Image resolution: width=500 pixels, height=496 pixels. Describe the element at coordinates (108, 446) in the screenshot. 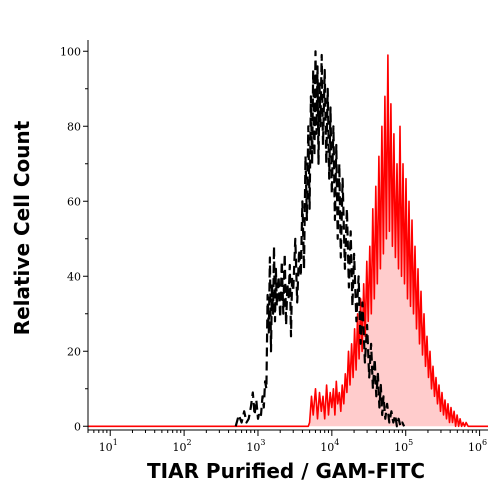

I see `x-tick-label: 10¹` at that location.